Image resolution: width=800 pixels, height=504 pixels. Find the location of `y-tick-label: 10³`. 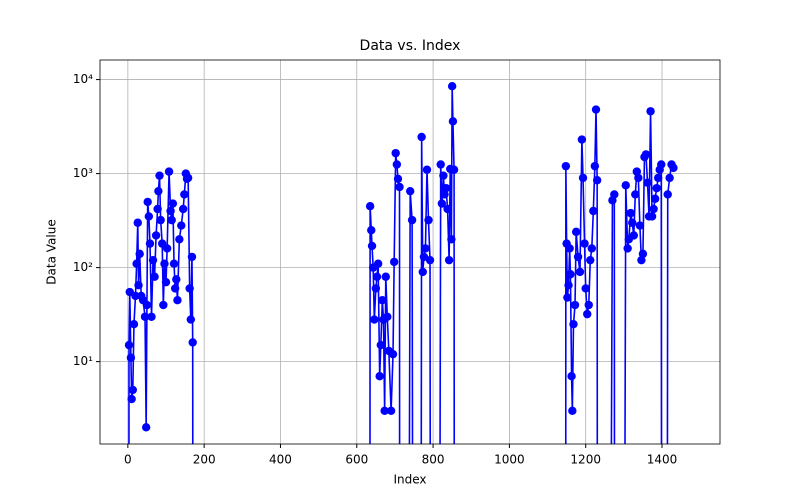

y-tick-label: 10³ is located at coordinates (83, 173).